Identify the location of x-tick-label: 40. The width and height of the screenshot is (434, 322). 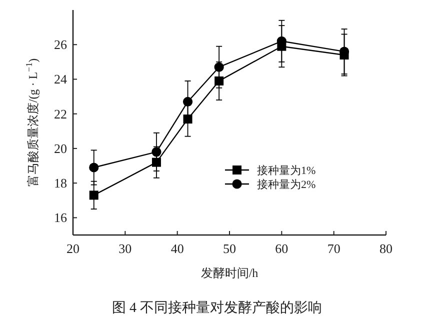
(177, 248).